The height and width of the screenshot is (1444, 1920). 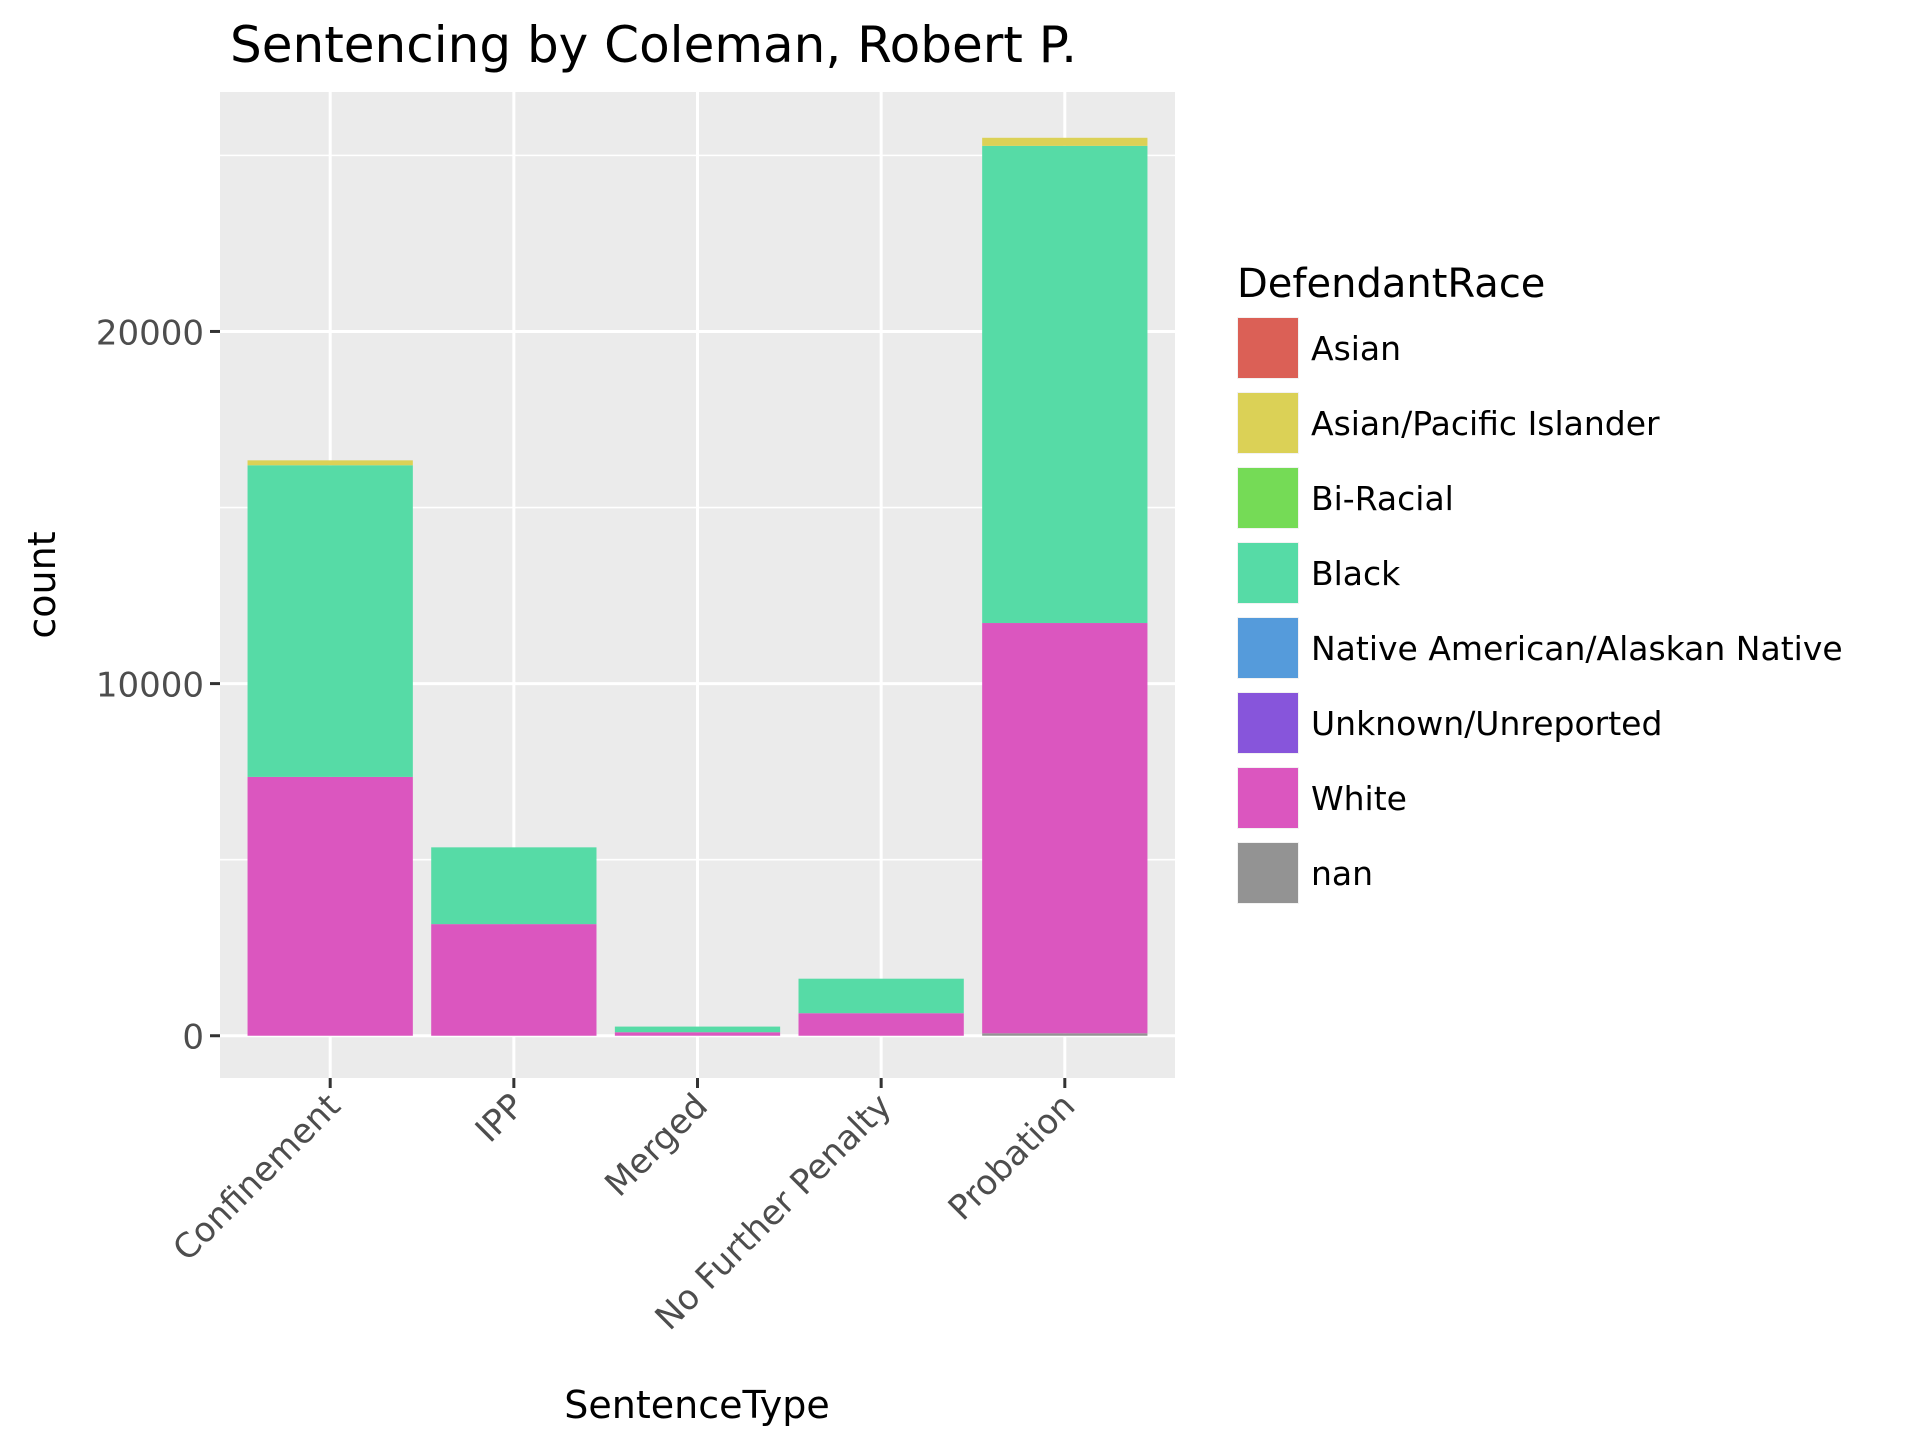 I want to click on legend-label: Native American/Alaskan Native, so click(x=1577, y=648).